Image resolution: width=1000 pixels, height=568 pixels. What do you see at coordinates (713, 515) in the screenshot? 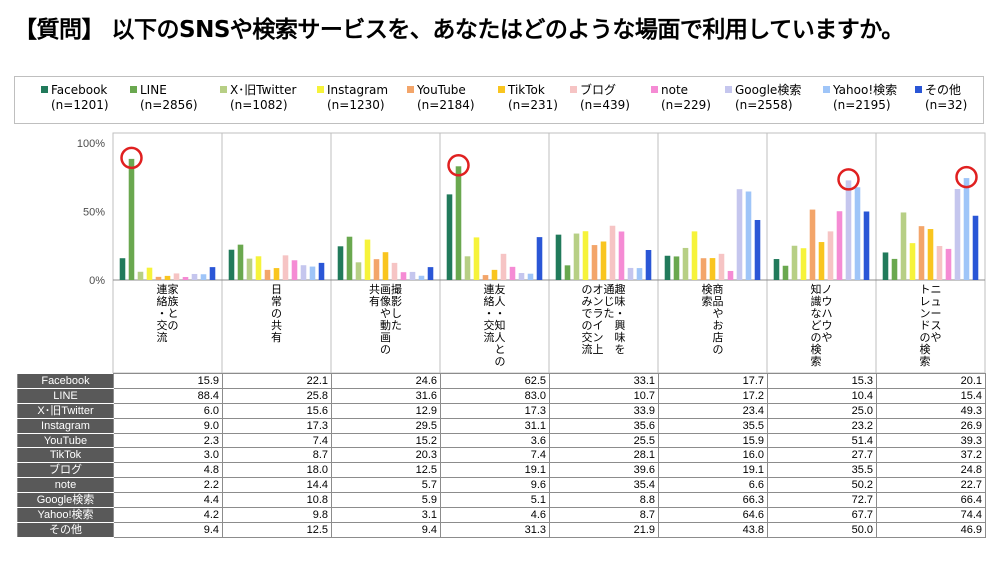
I see `table-cell: 64.6` at bounding box center [713, 515].